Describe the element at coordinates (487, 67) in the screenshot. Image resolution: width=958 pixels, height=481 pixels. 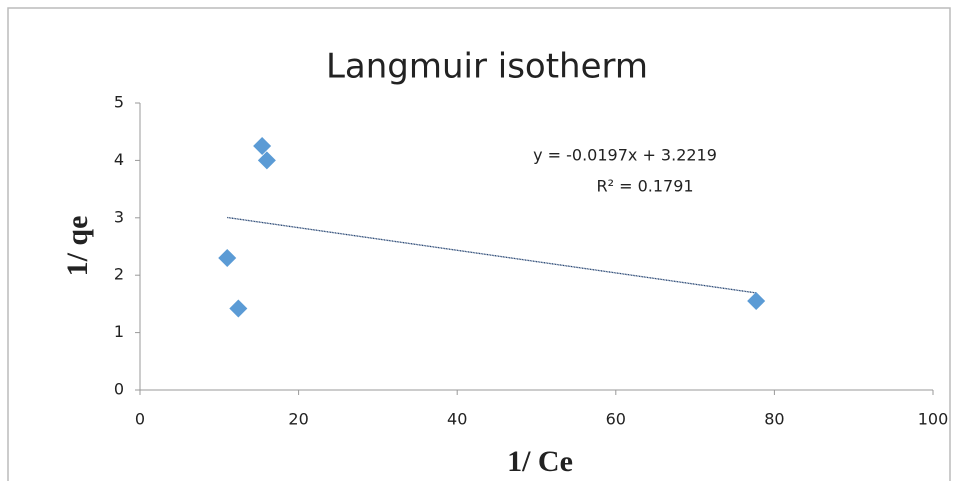
I see `chart-title: Langmuir isotherm` at that location.